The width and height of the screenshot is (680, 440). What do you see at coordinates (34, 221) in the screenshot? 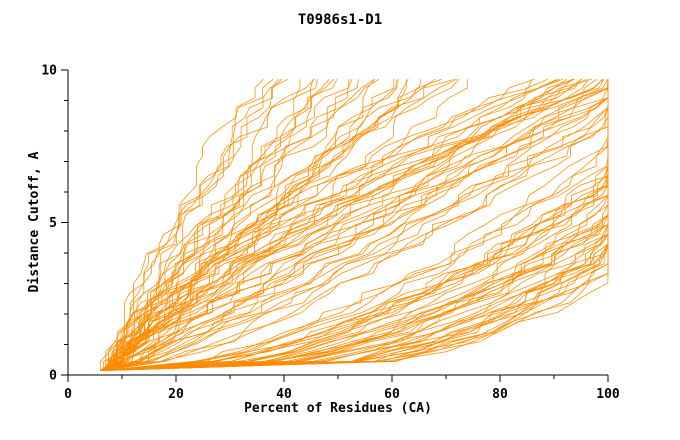
I see `y-axis-label: Distance Cutoff, A` at bounding box center [34, 221].